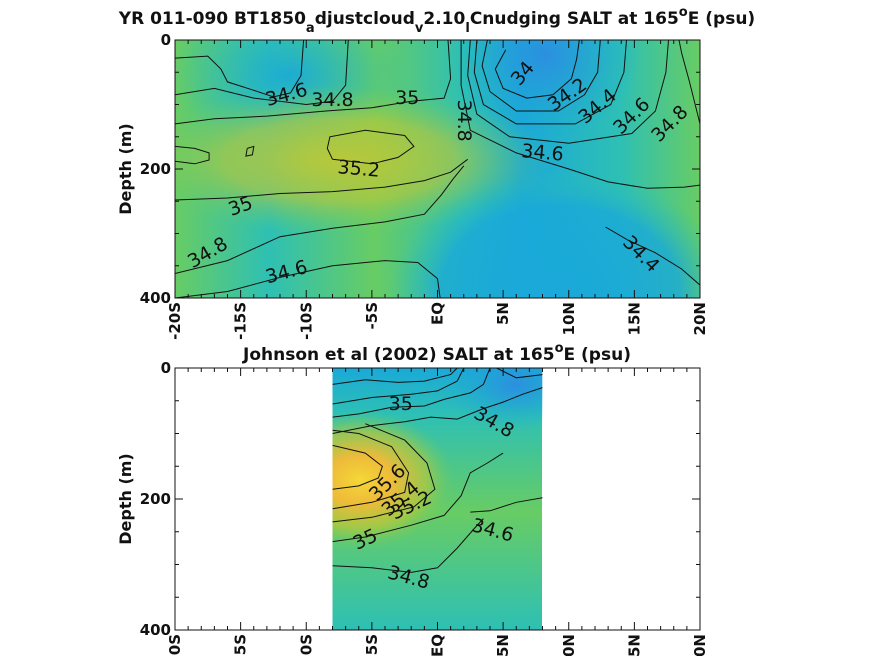 The image size is (875, 656). What do you see at coordinates (436, 353) in the screenshot?
I see `panel-b-title: Johnson et al (2002) SALT at 165oE (psu)` at bounding box center [436, 353].